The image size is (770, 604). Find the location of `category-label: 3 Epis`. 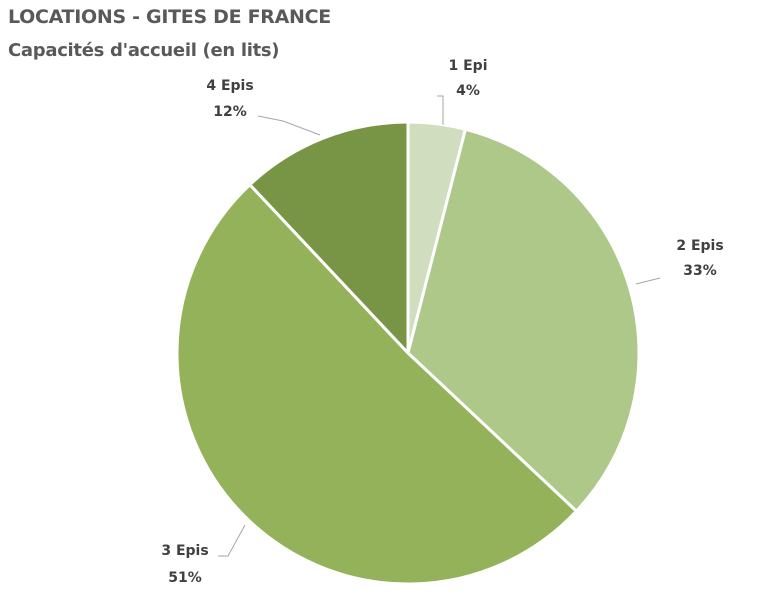

category-label: 3 Epis is located at coordinates (184, 551).